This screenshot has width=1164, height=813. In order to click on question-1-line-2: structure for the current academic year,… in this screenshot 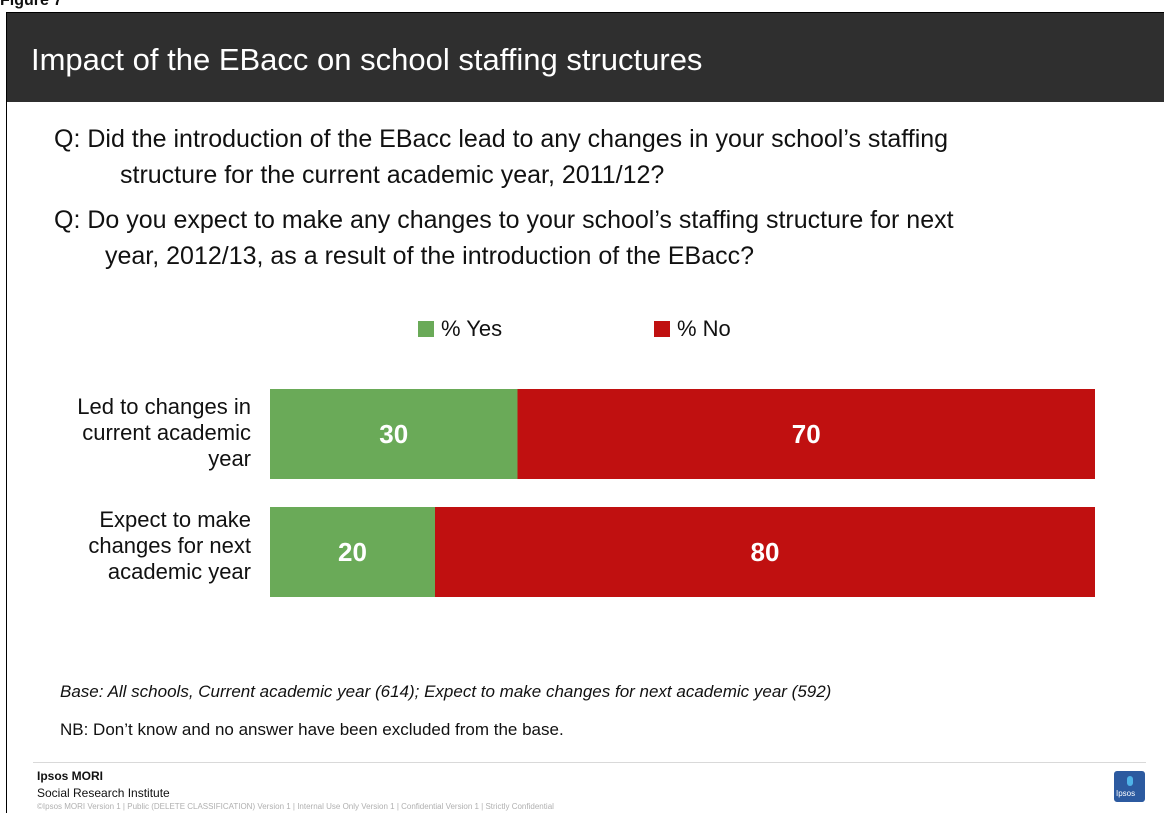, I will do `click(392, 175)`.